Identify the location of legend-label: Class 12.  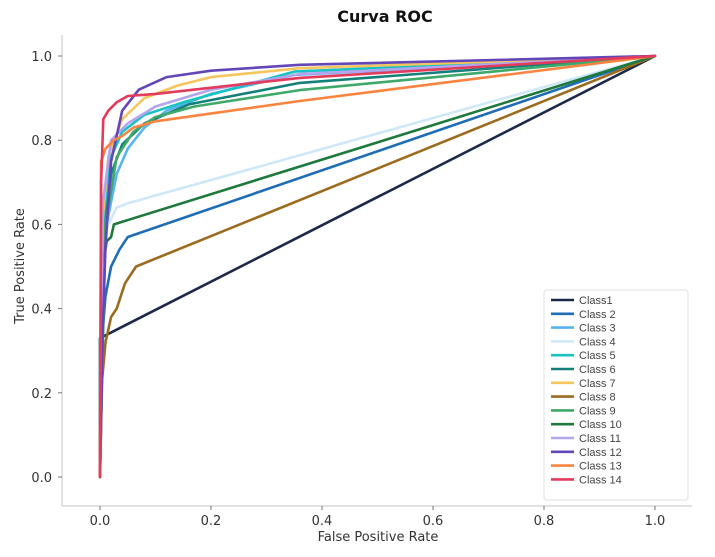
(600, 453).